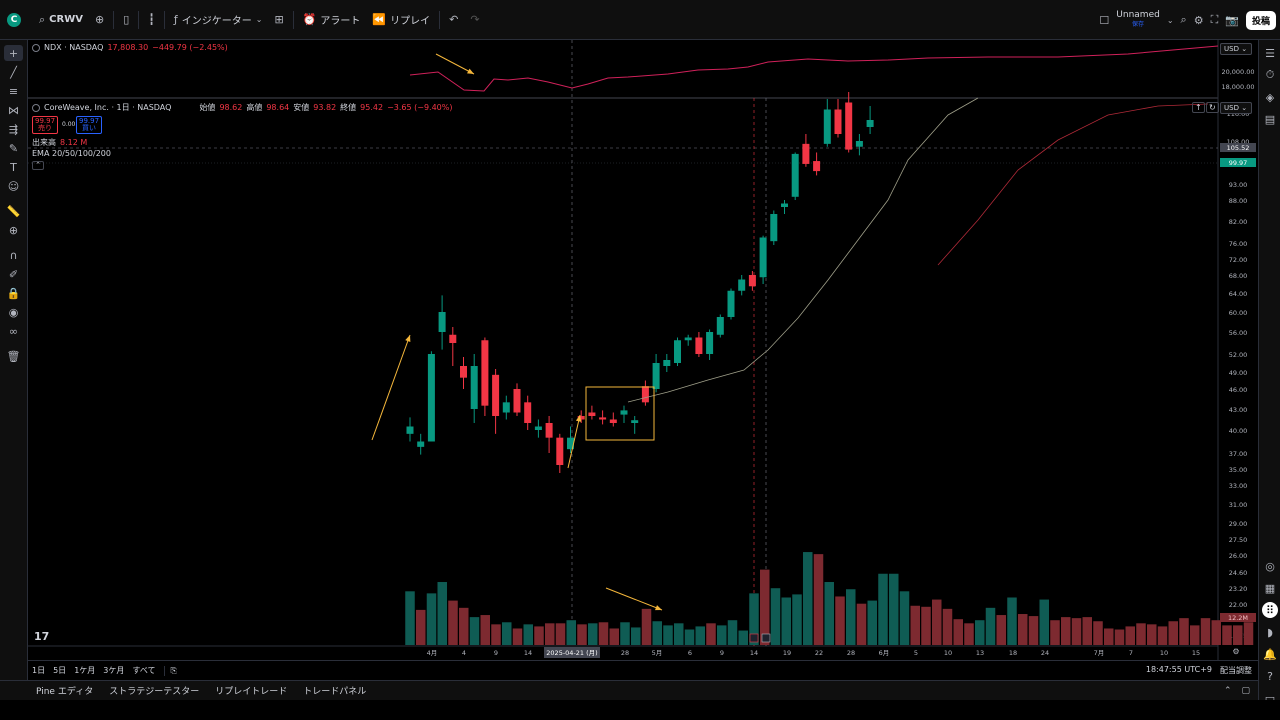 The height and width of the screenshot is (720, 1280). Describe the element at coordinates (278, 20) in the screenshot. I see `templates-button: ⊞` at that location.